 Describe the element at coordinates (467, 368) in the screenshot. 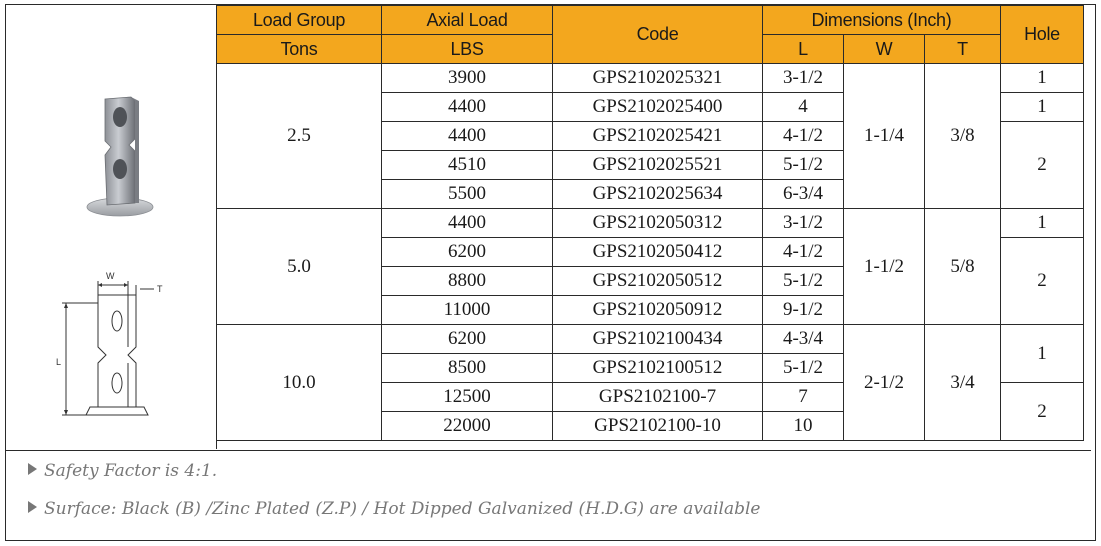

I see `lbs-cell: 8500` at that location.